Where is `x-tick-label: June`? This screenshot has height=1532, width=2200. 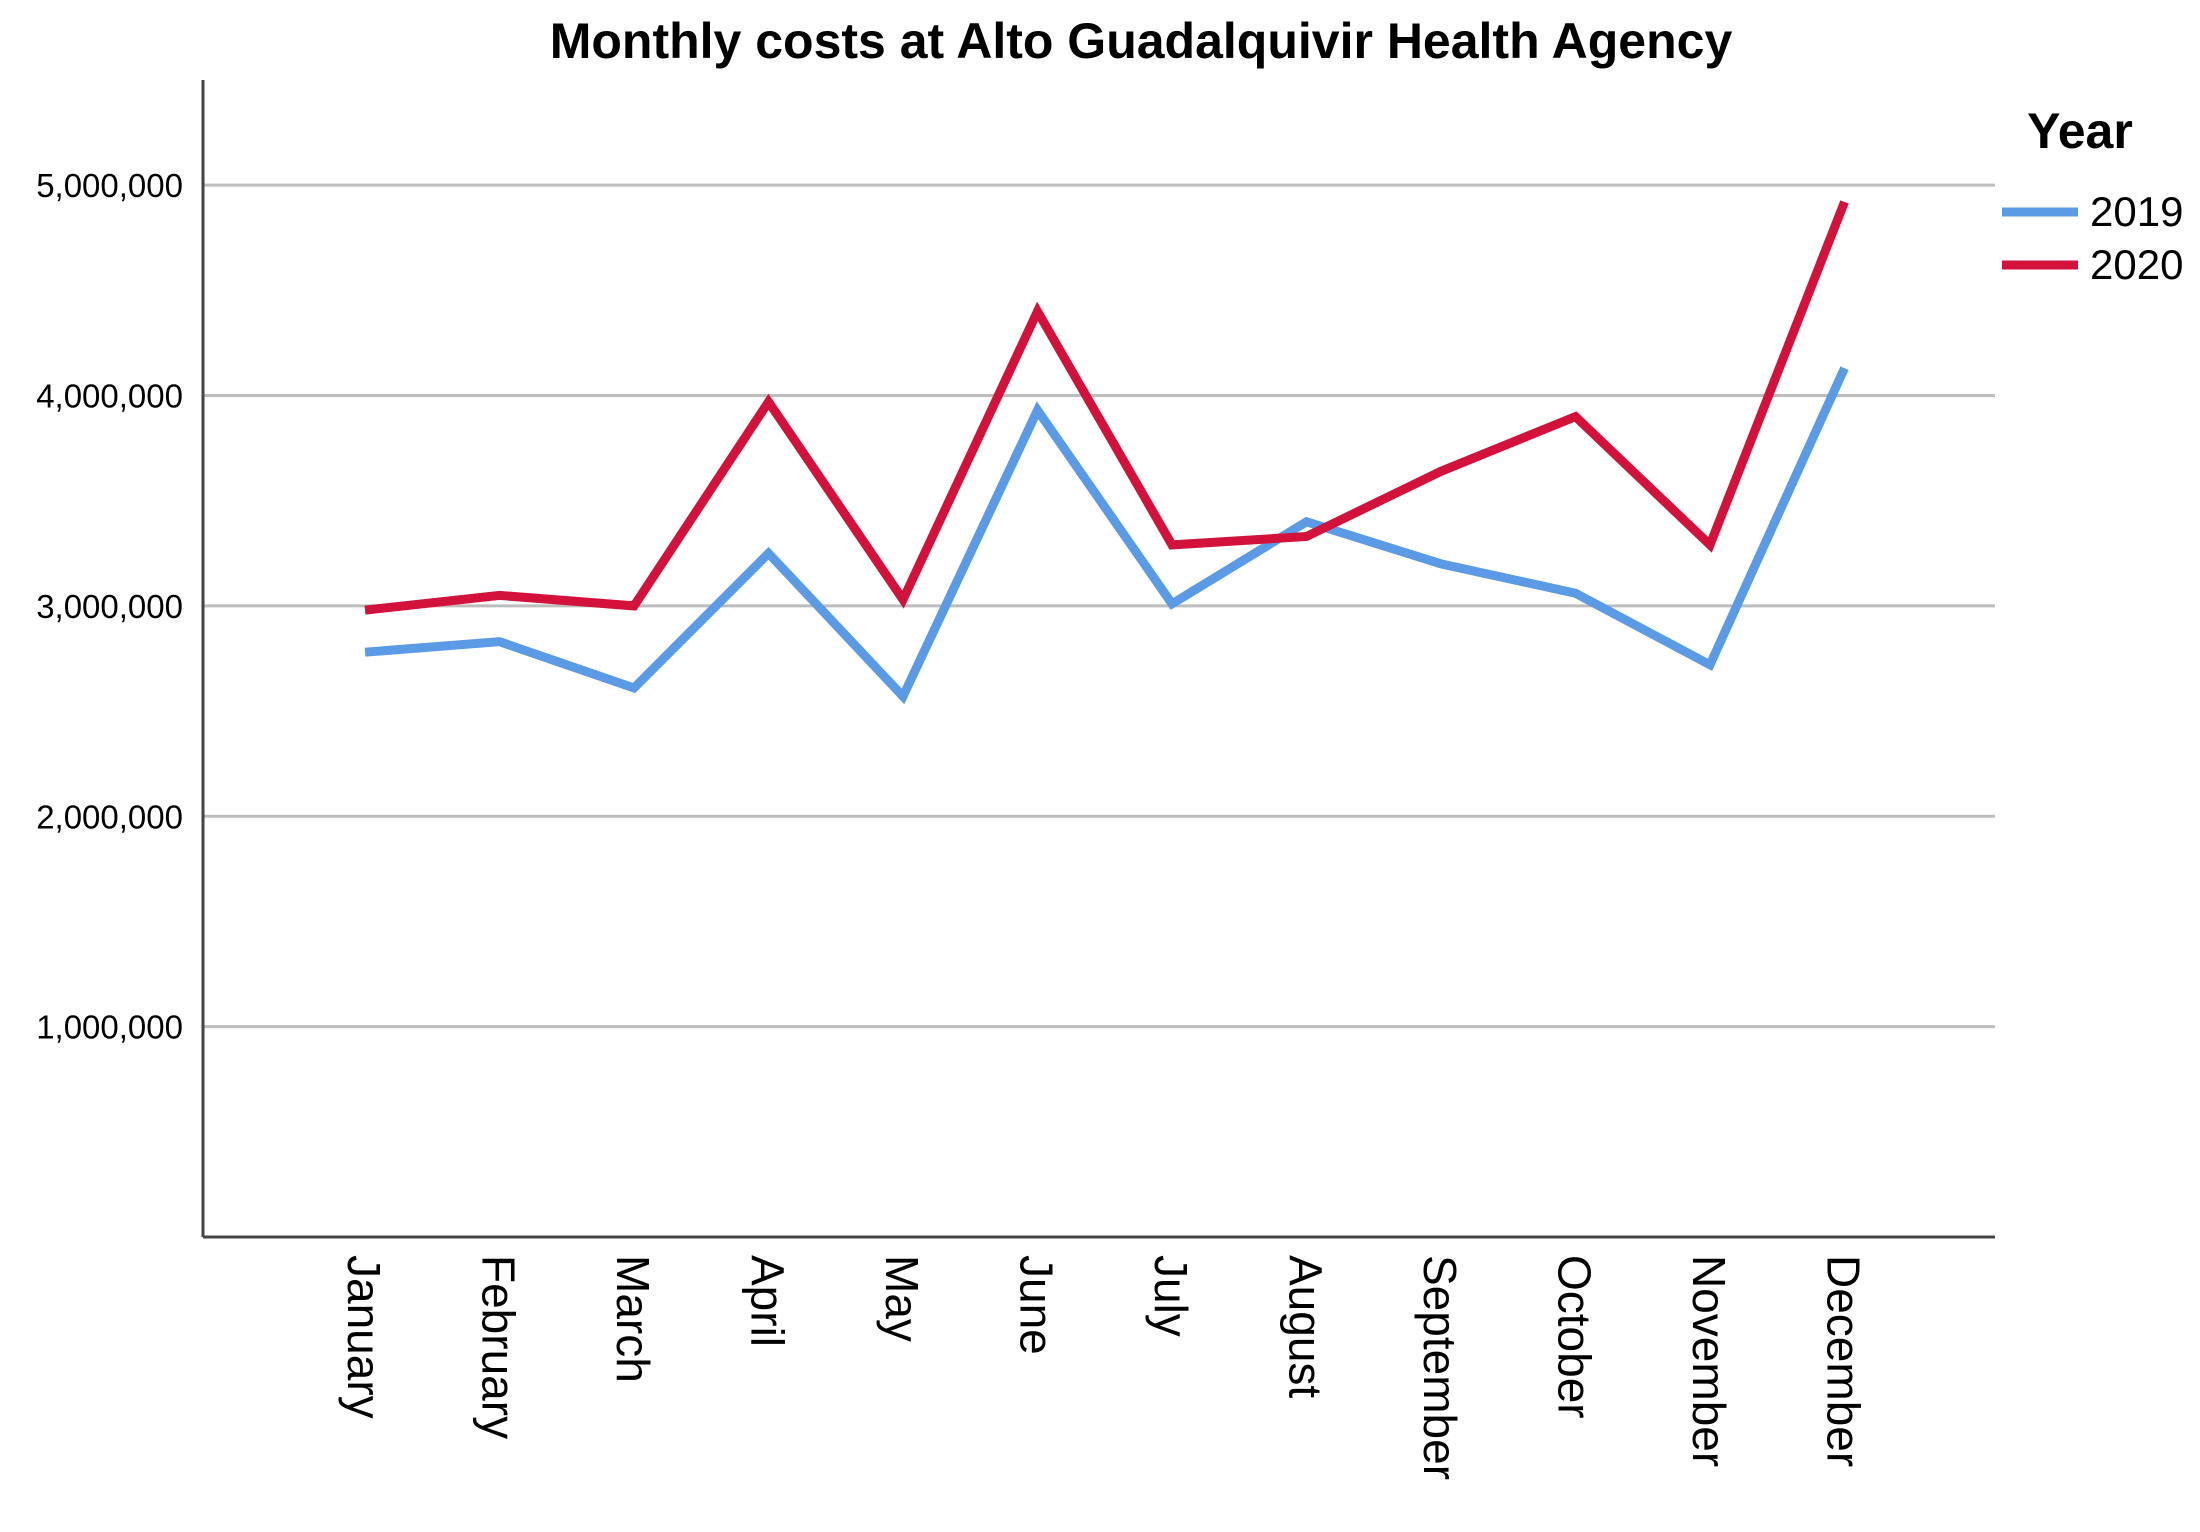
x-tick-label: June is located at coordinates (1037, 1305).